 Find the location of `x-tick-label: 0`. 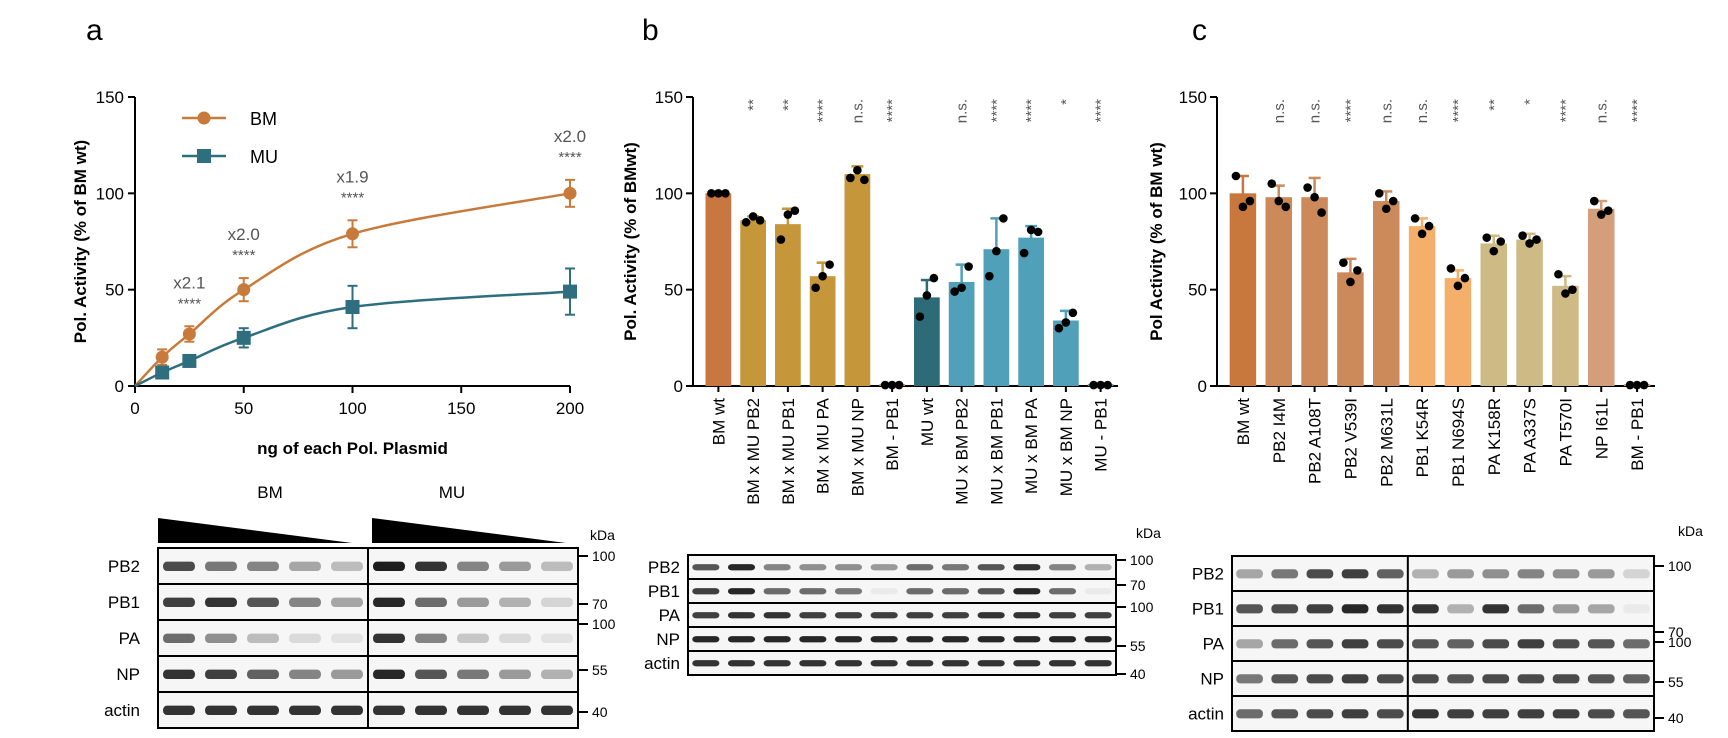

x-tick-label: 0 is located at coordinates (134, 408).